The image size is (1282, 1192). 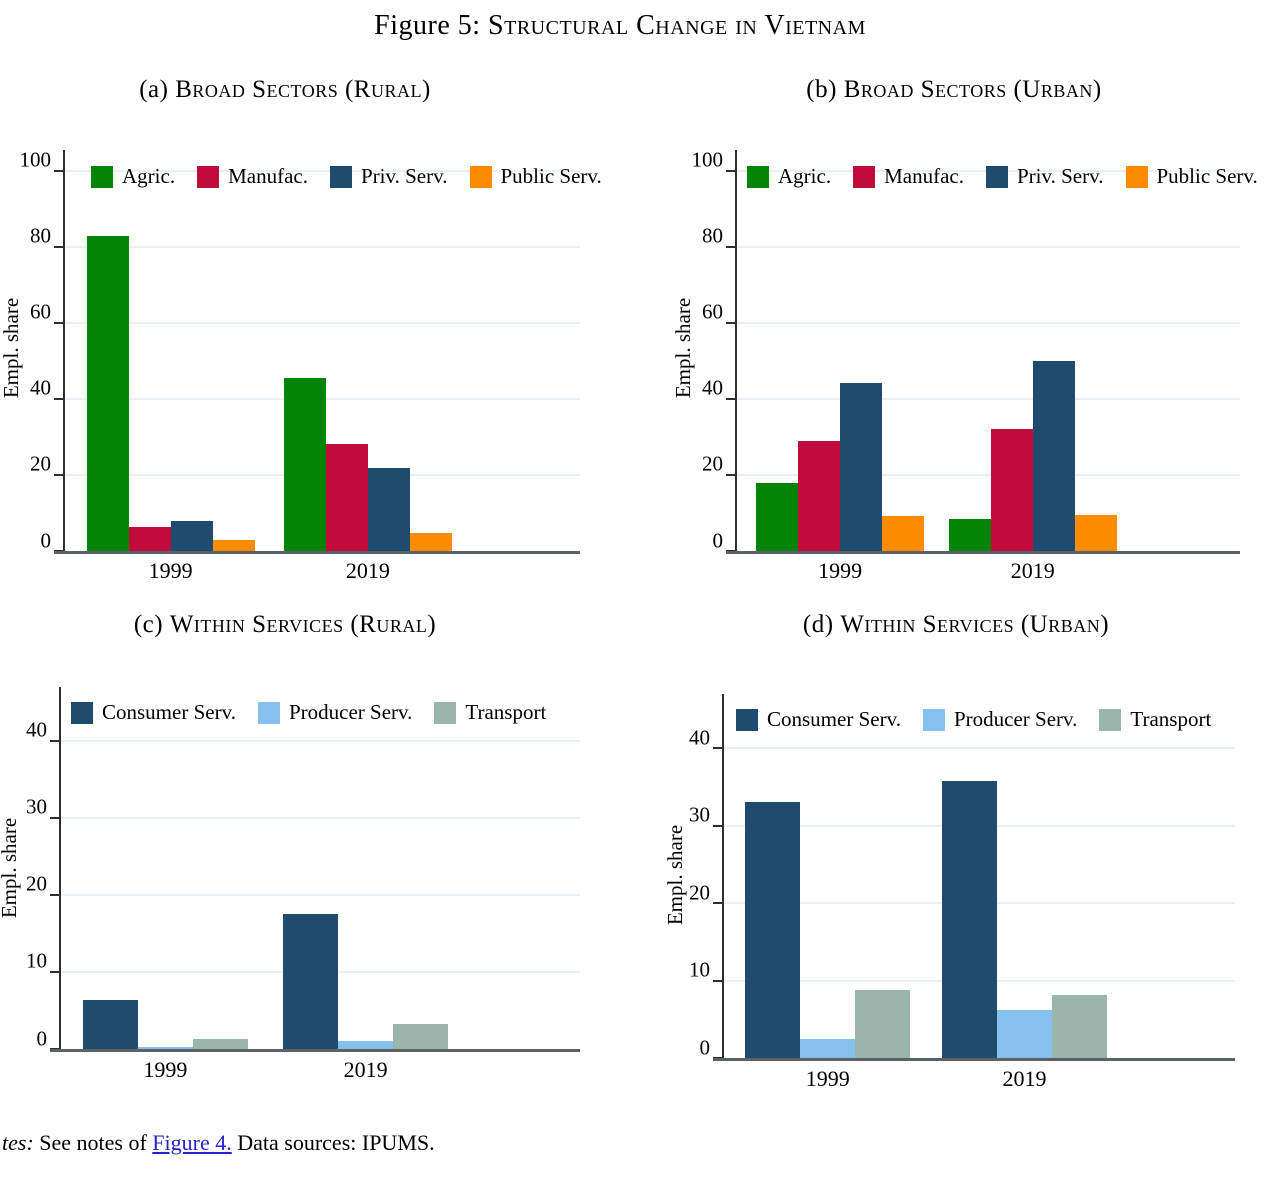 I want to click on figure-title: Figure 5: Structural Change in Vietnam, so click(x=620, y=26).